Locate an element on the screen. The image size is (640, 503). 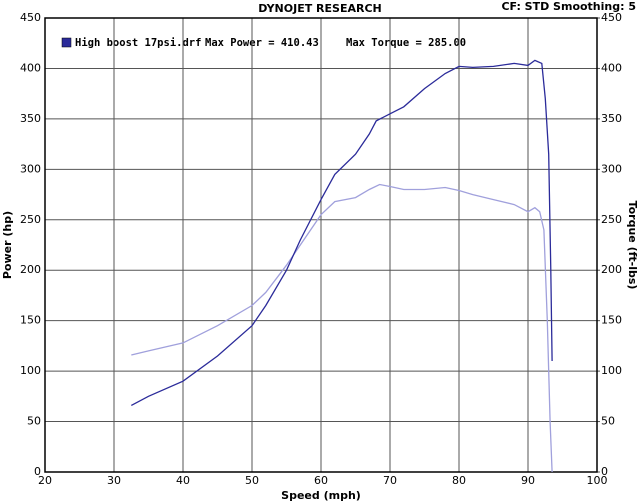
y-tick-label: 400 is located at coordinates (30, 67).